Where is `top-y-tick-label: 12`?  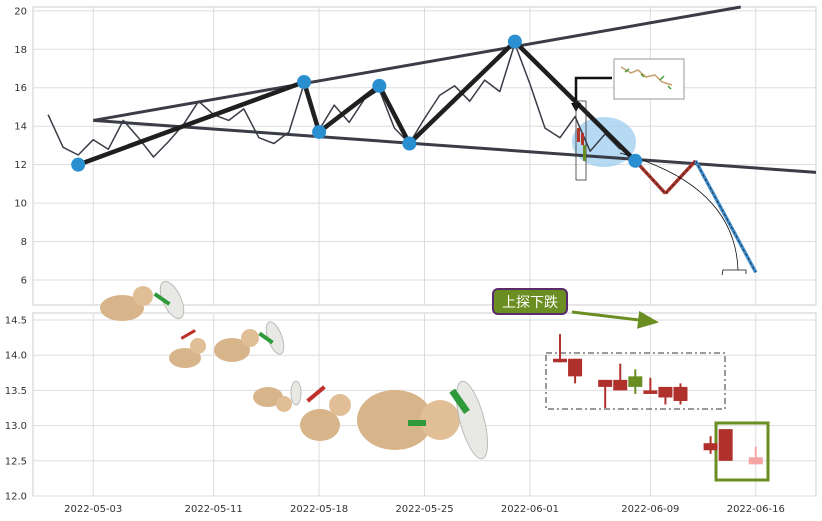 top-y-tick-label: 12 is located at coordinates (20, 165).